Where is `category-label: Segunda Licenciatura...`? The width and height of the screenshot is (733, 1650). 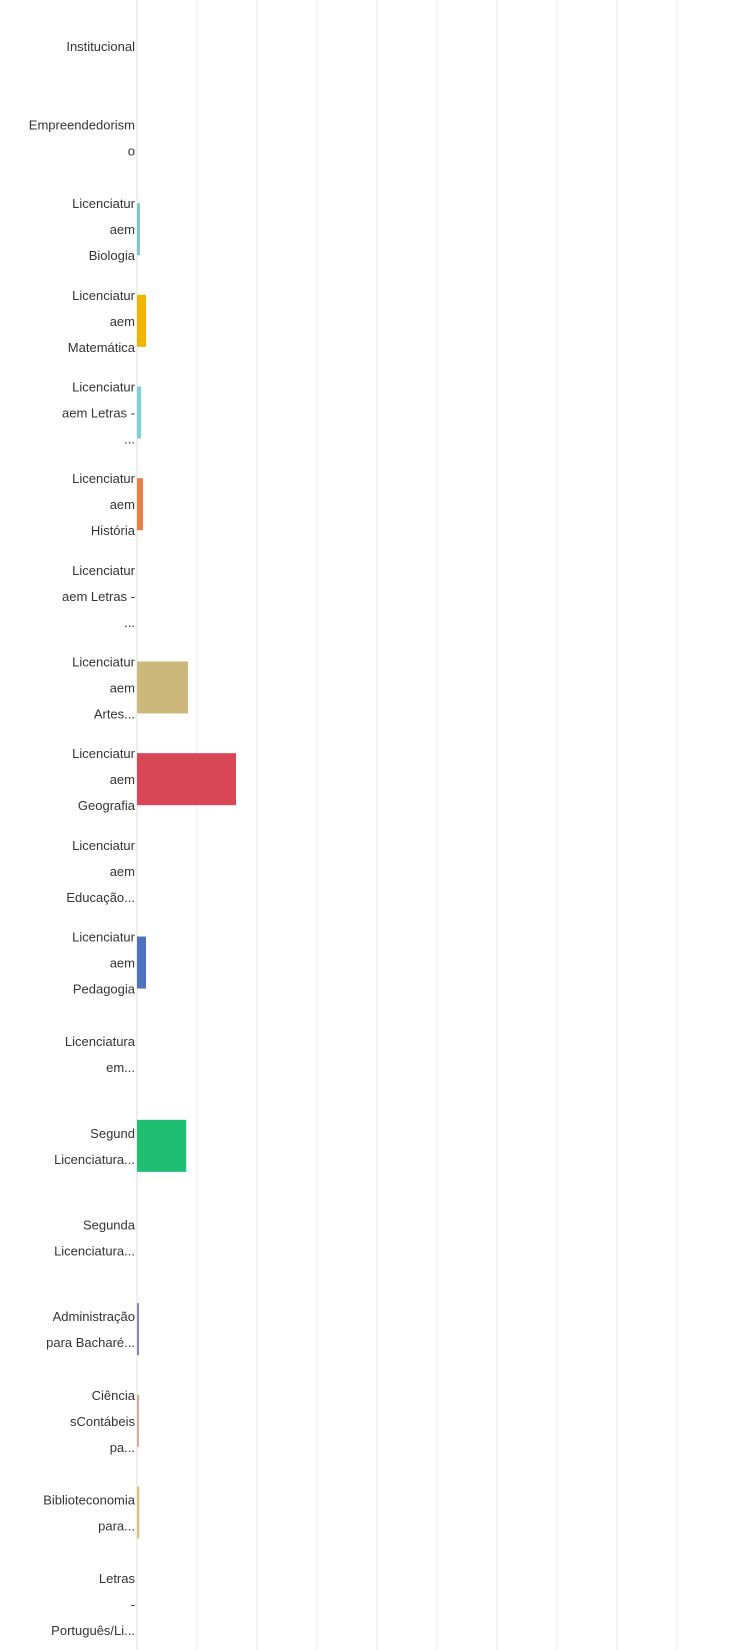
category-label: Segunda Licenciatura... is located at coordinates (95, 1238).